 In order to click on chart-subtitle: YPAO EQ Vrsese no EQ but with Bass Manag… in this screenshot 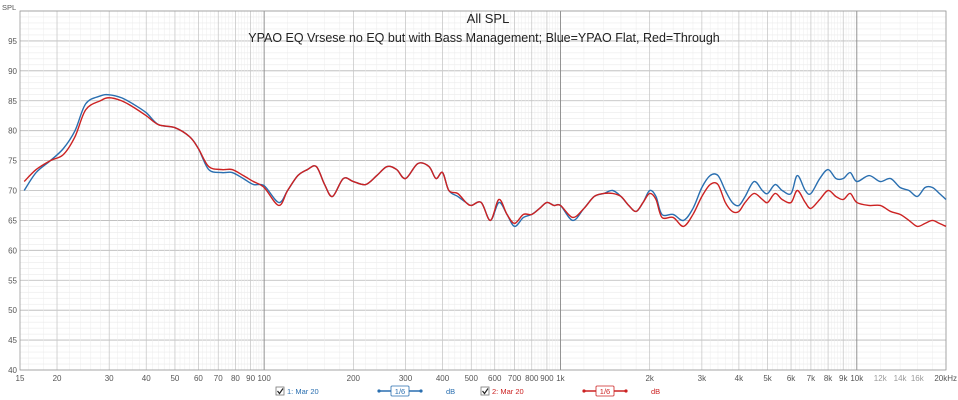, I will do `click(484, 38)`.